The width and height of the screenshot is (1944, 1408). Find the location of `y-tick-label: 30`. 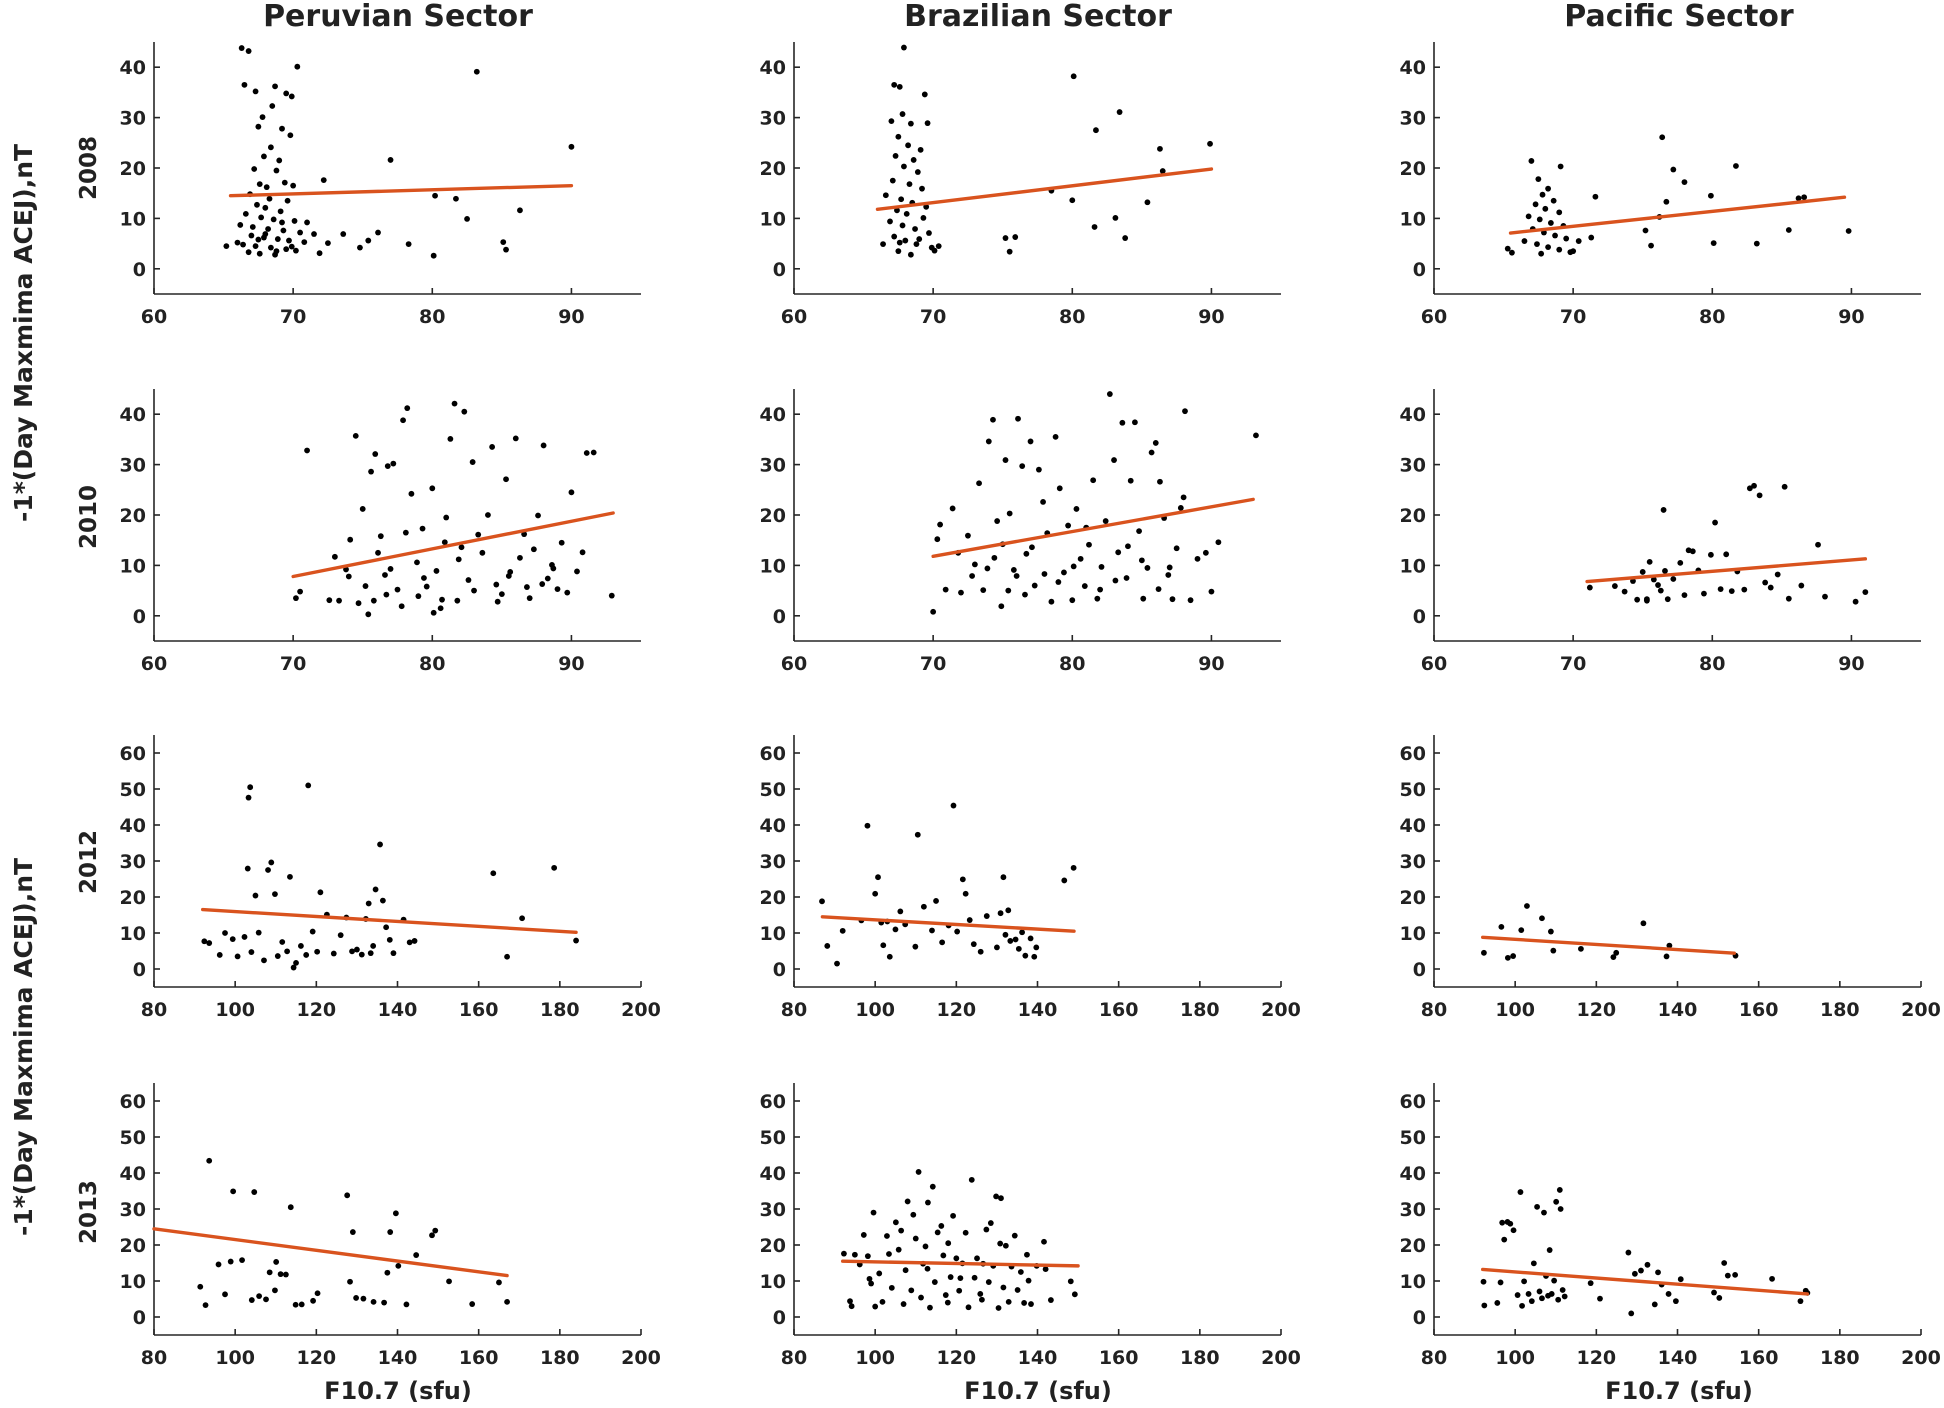

y-tick-label: 30 is located at coordinates (773, 1210).